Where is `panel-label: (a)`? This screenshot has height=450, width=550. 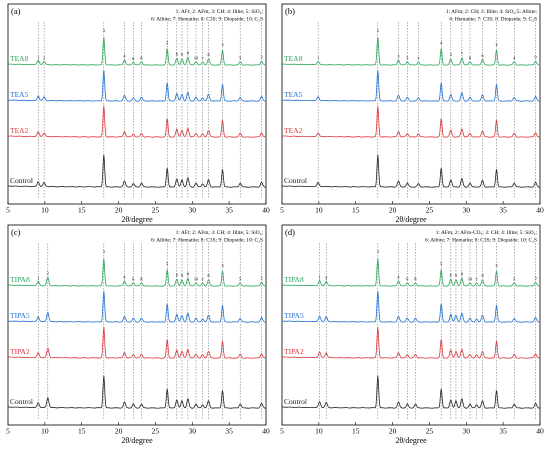 panel-label: (a) is located at coordinates (16, 11).